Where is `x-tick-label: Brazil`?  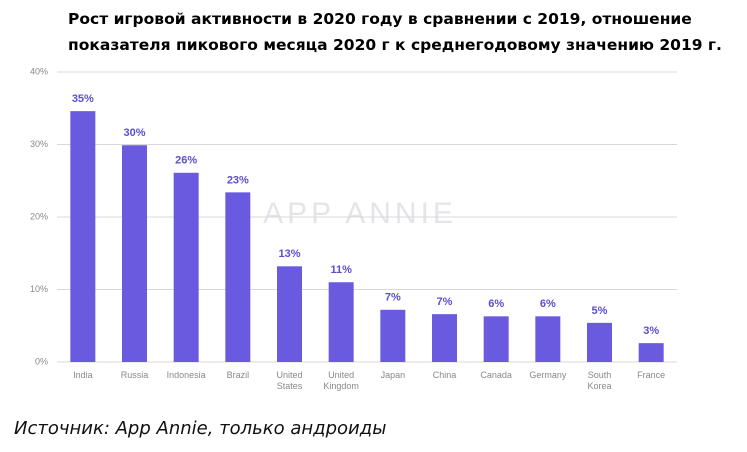
x-tick-label: Brazil is located at coordinates (238, 375).